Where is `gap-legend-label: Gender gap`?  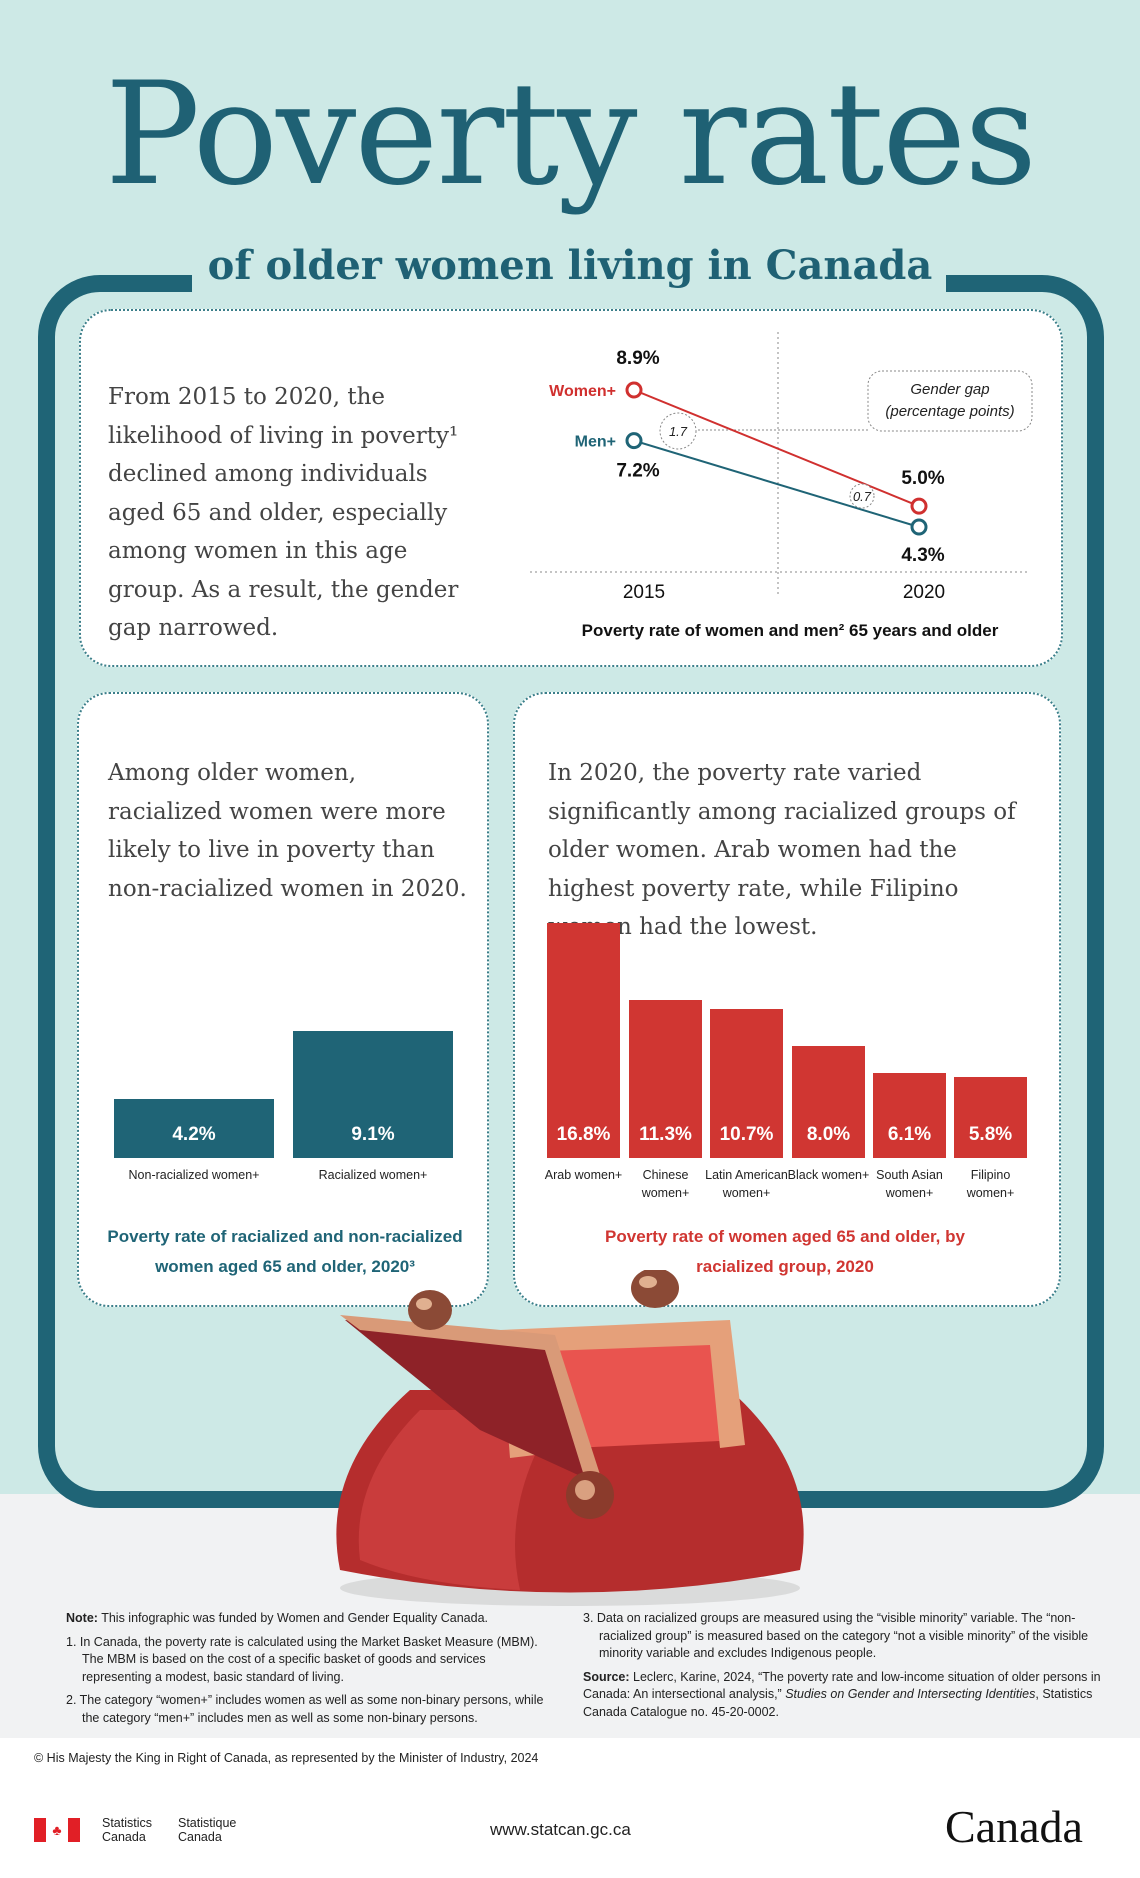
gap-legend-label: Gender gap is located at coordinates (949, 389).